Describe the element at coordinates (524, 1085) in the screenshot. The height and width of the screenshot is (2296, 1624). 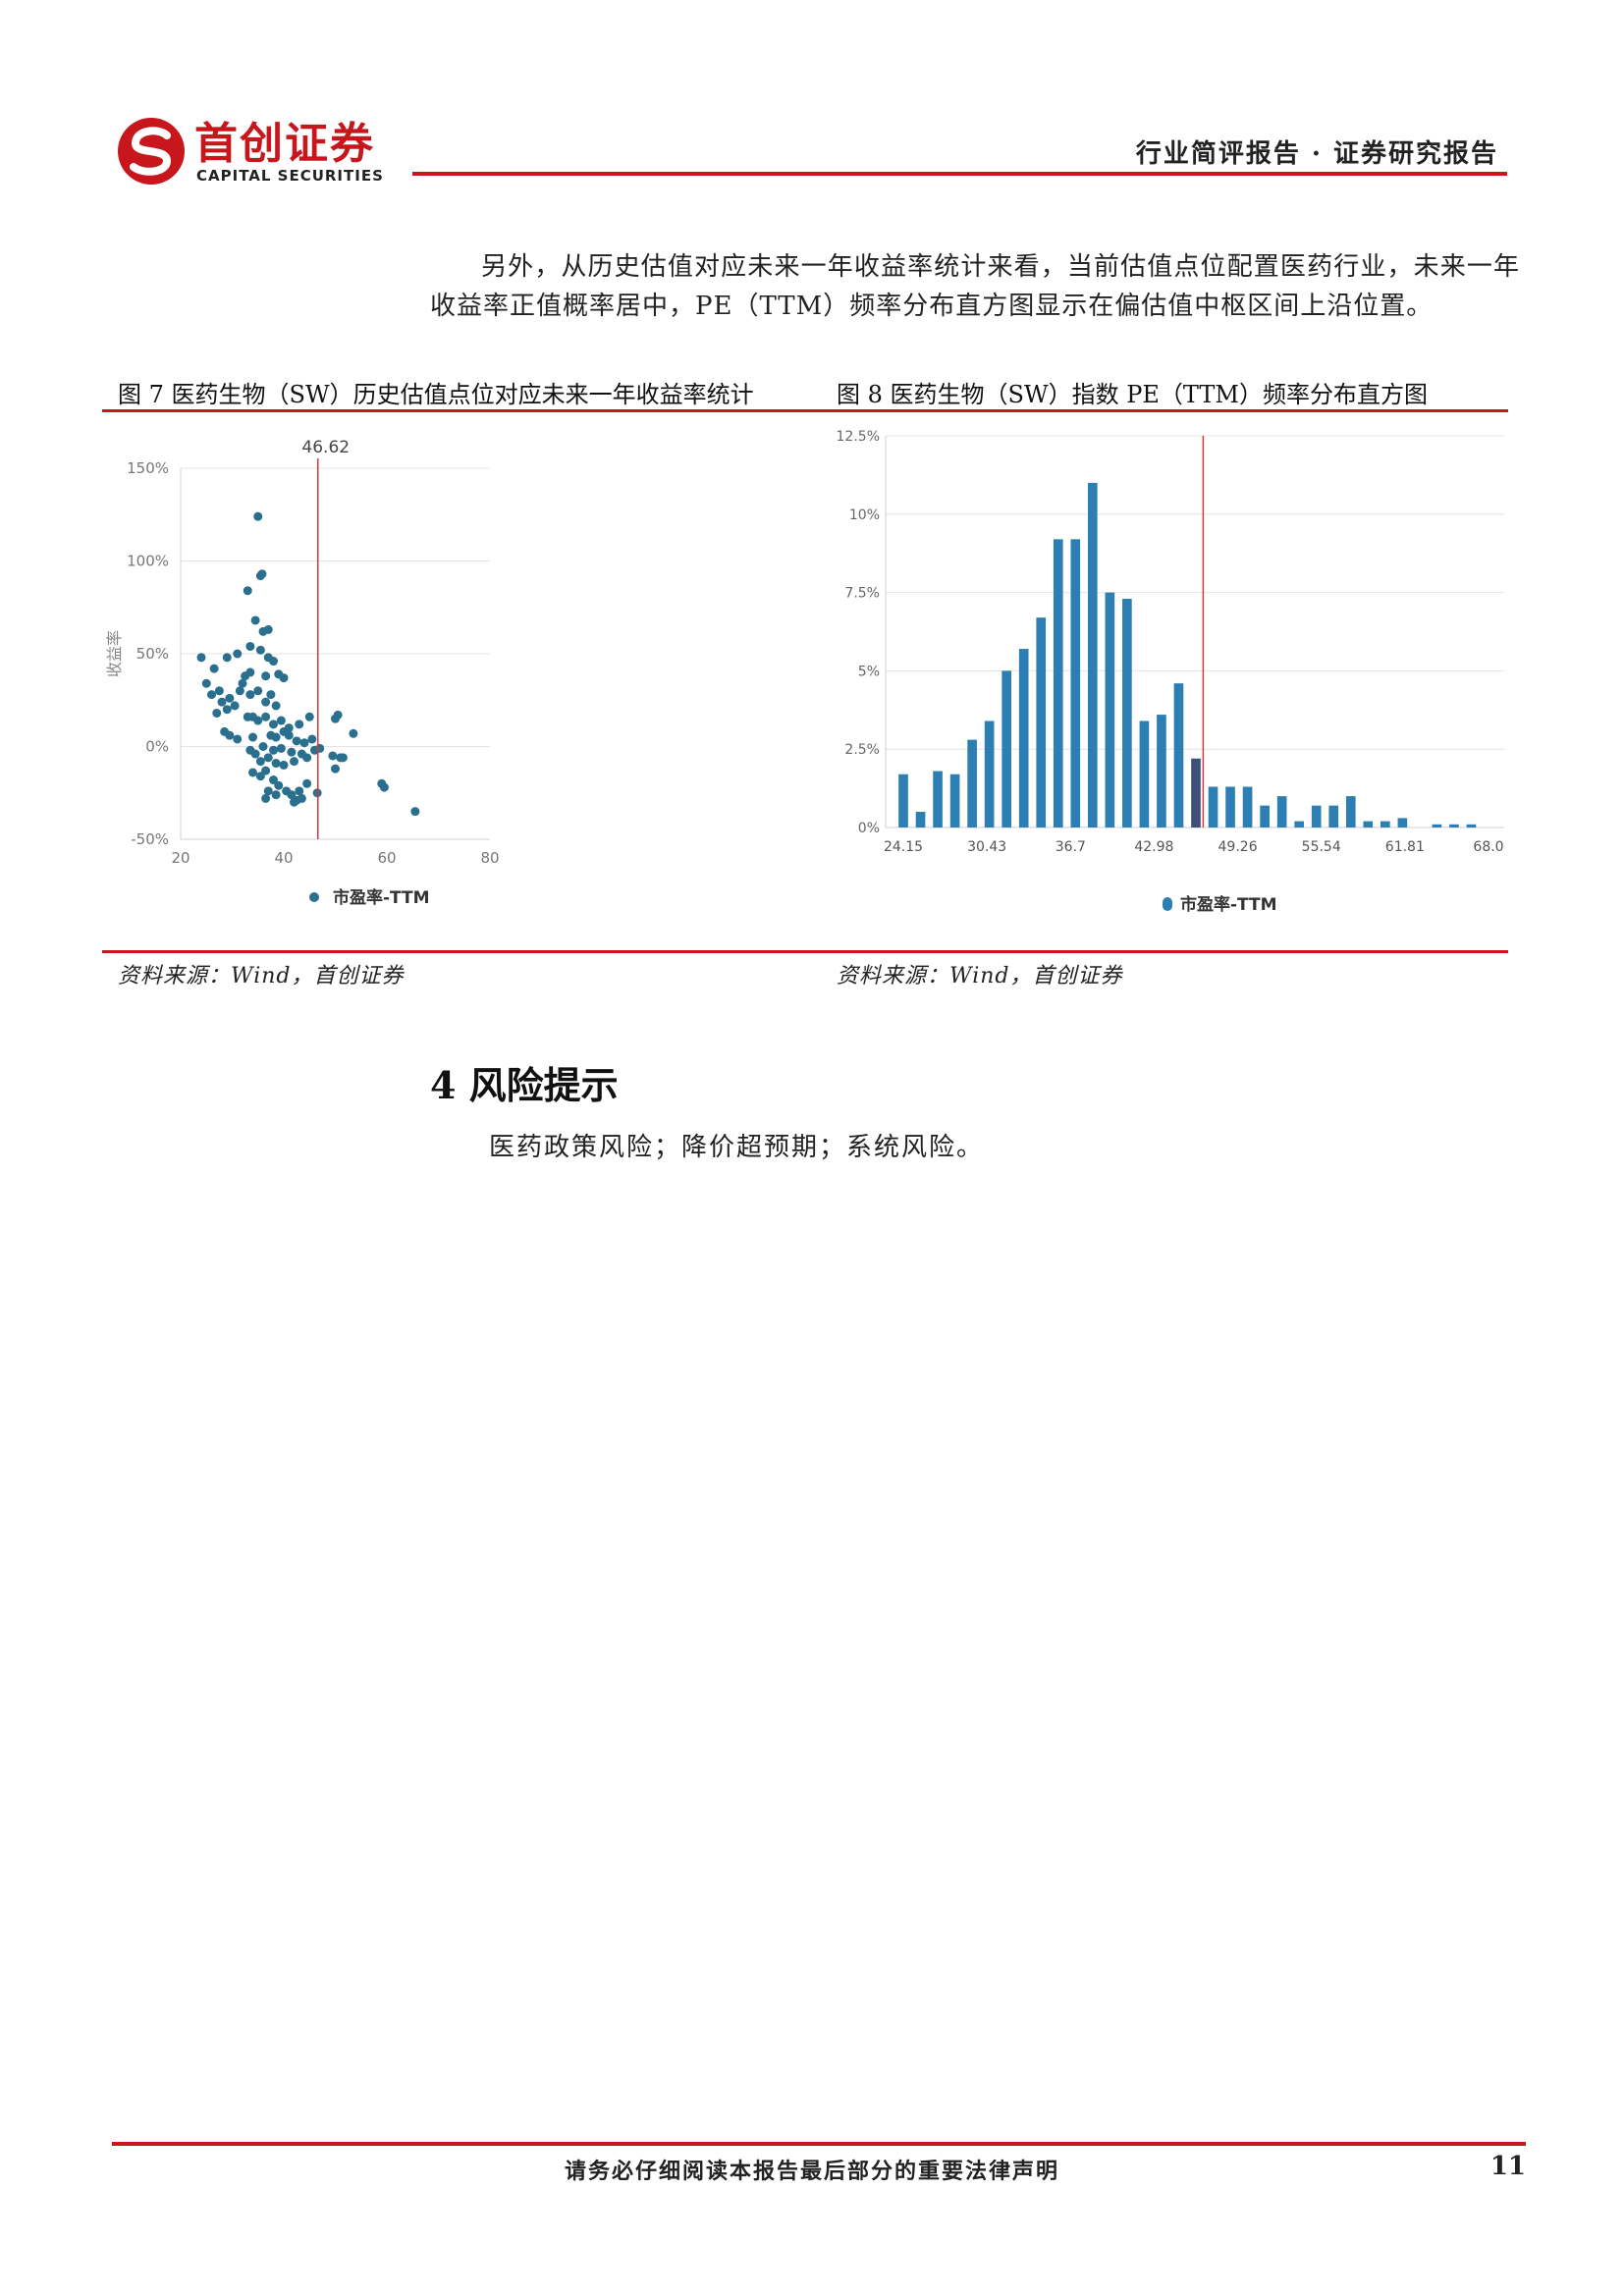
I see `section-heading: 4 风险提示` at that location.